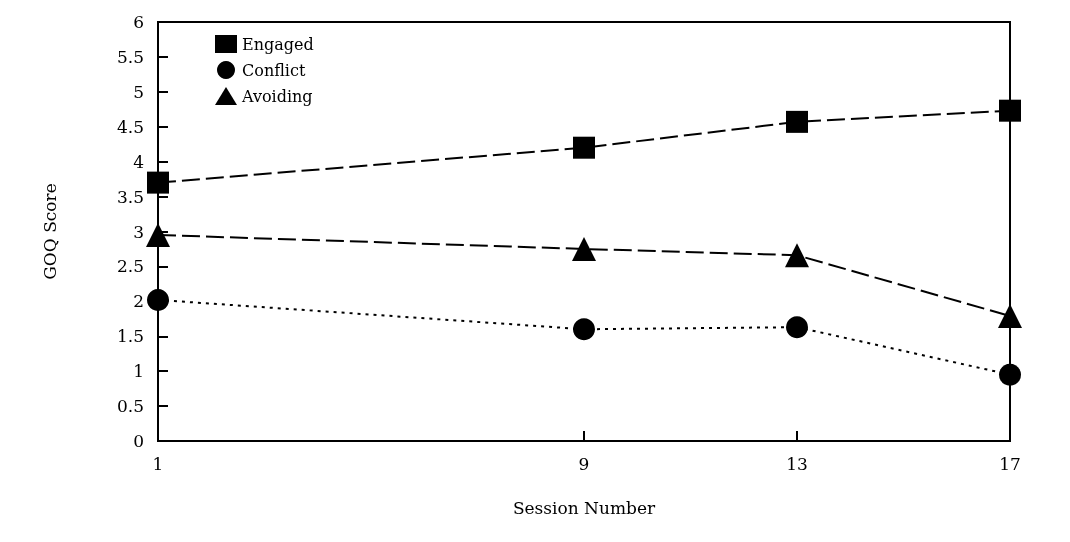 This screenshot has height=542, width=1070. I want to click on legend-label: Engaged, so click(278, 44).